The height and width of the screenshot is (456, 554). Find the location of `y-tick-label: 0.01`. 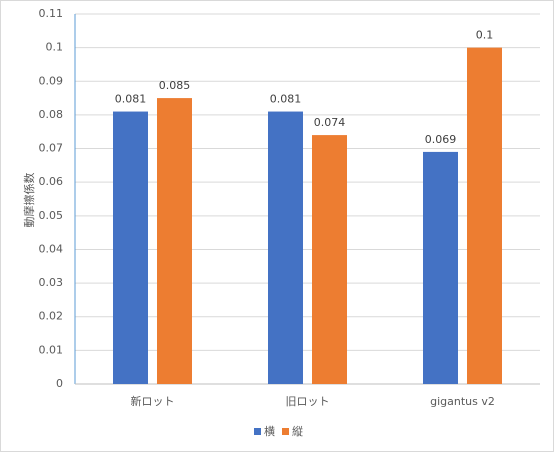

y-tick-label: 0.01 is located at coordinates (51, 349).